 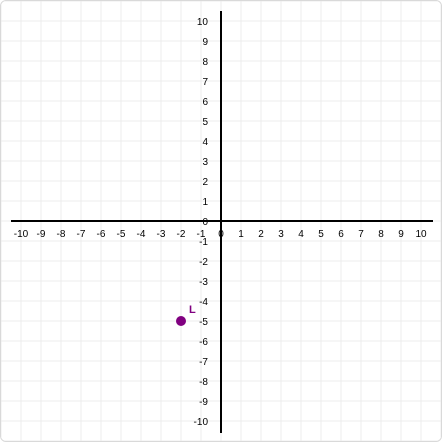 I want to click on y-tick-label: -4, so click(x=203, y=302).